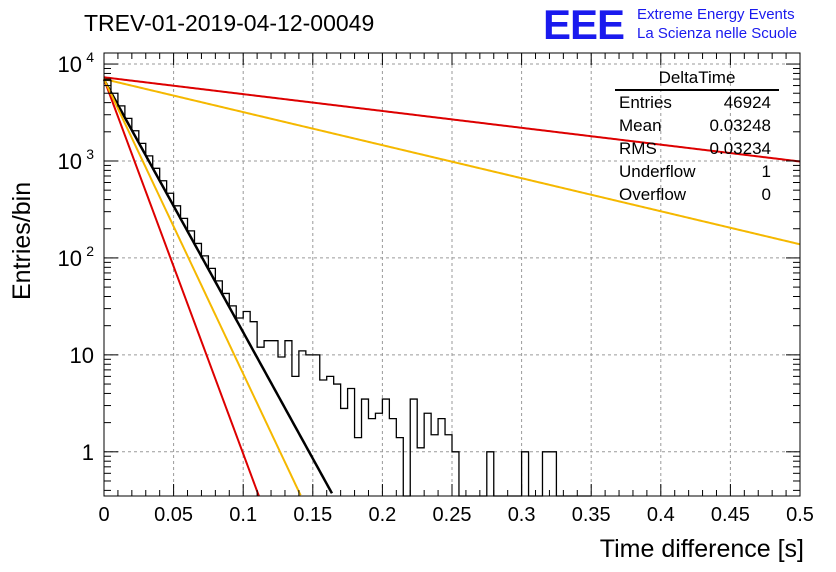 The width and height of the screenshot is (836, 572). What do you see at coordinates (661, 515) in the screenshot?
I see `x-tick-label: 0.4` at bounding box center [661, 515].